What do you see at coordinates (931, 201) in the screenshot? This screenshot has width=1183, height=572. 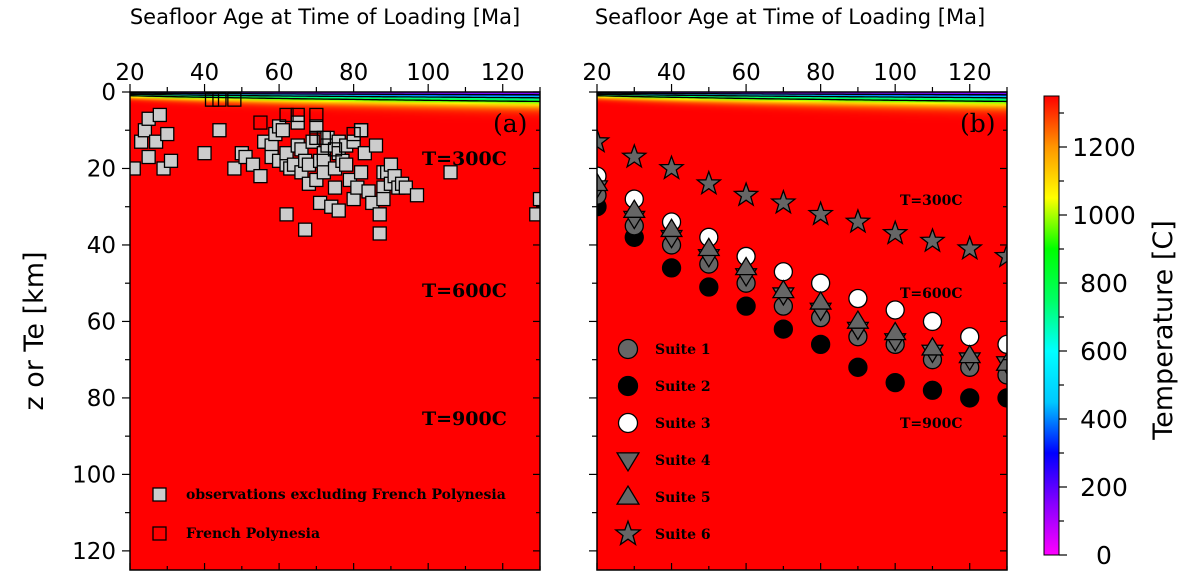 I see `panel-b-isotherm-label-300: T=300C` at bounding box center [931, 201].